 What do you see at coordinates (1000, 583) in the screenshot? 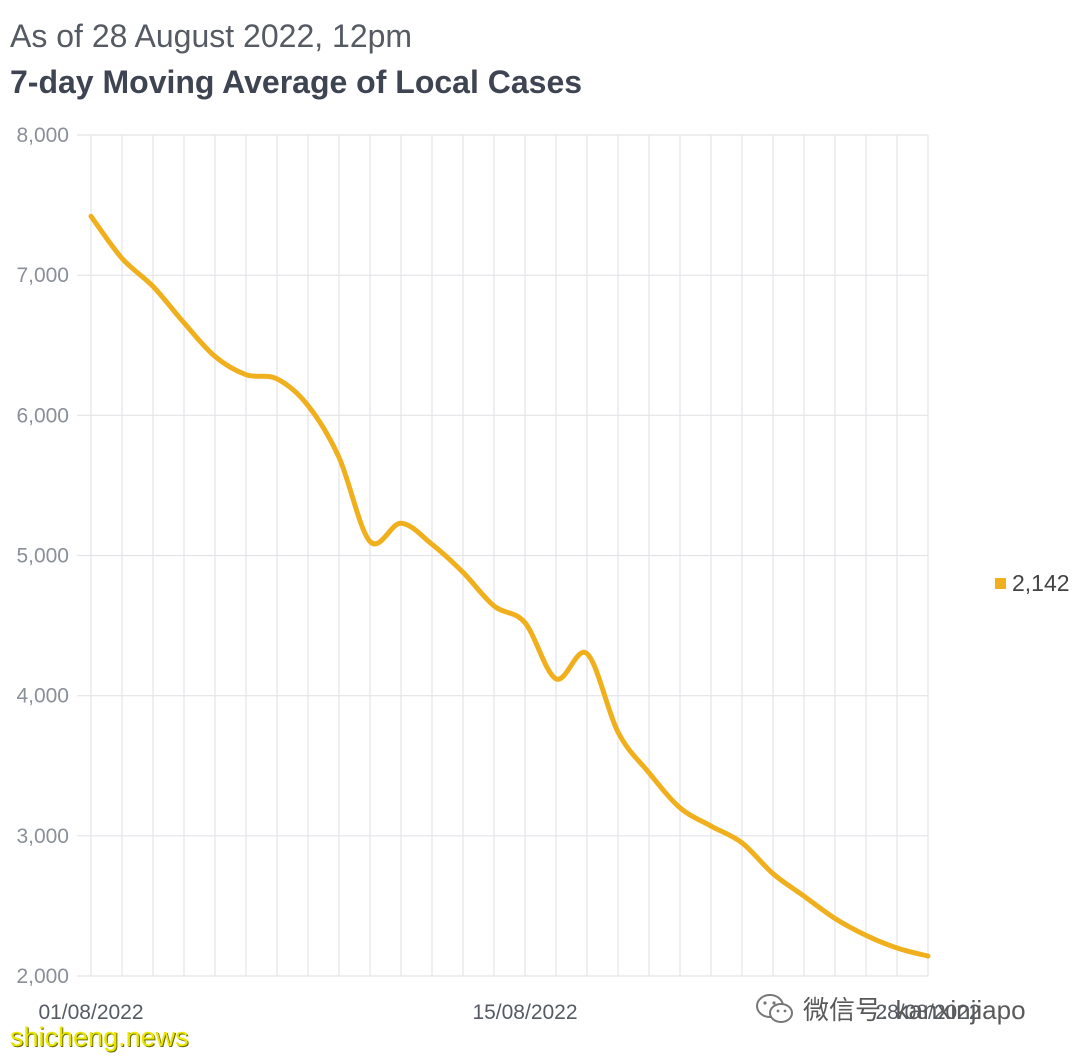
I see `legend-swatch` at bounding box center [1000, 583].